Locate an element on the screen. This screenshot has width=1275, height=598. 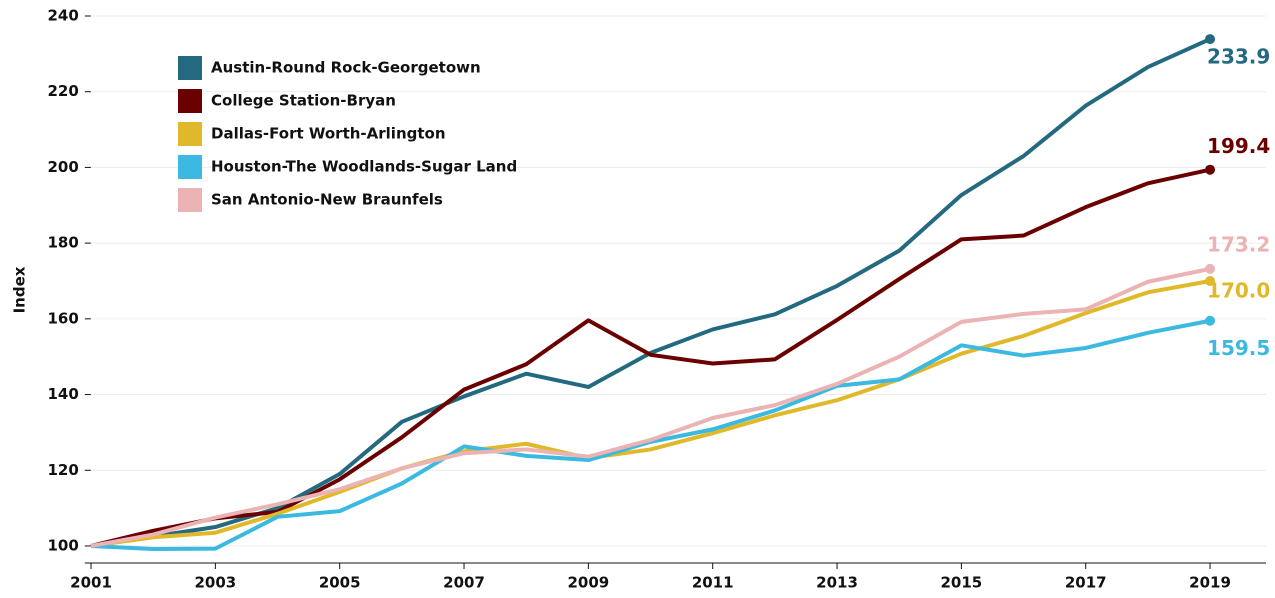
legend-label: Dallas-Fort Worth-Arlington is located at coordinates (328, 134).